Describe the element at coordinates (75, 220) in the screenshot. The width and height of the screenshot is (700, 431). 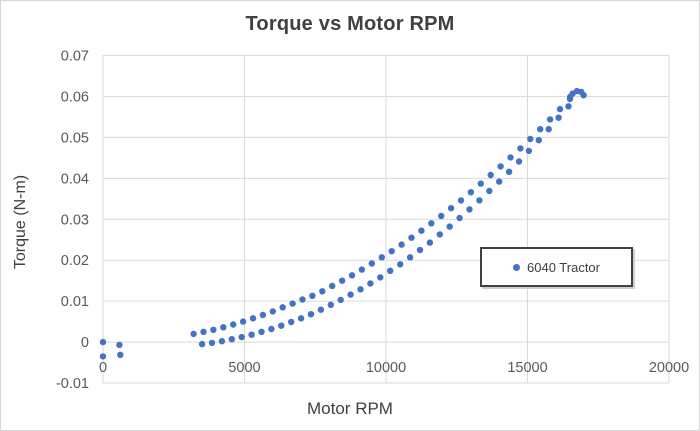
I see `y-tick-label: 0.03` at that location.